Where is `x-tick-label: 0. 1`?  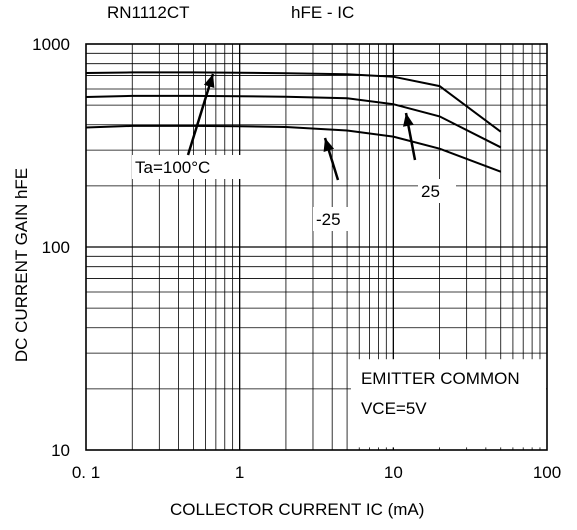
x-tick-label: 0. 1 is located at coordinates (86, 472).